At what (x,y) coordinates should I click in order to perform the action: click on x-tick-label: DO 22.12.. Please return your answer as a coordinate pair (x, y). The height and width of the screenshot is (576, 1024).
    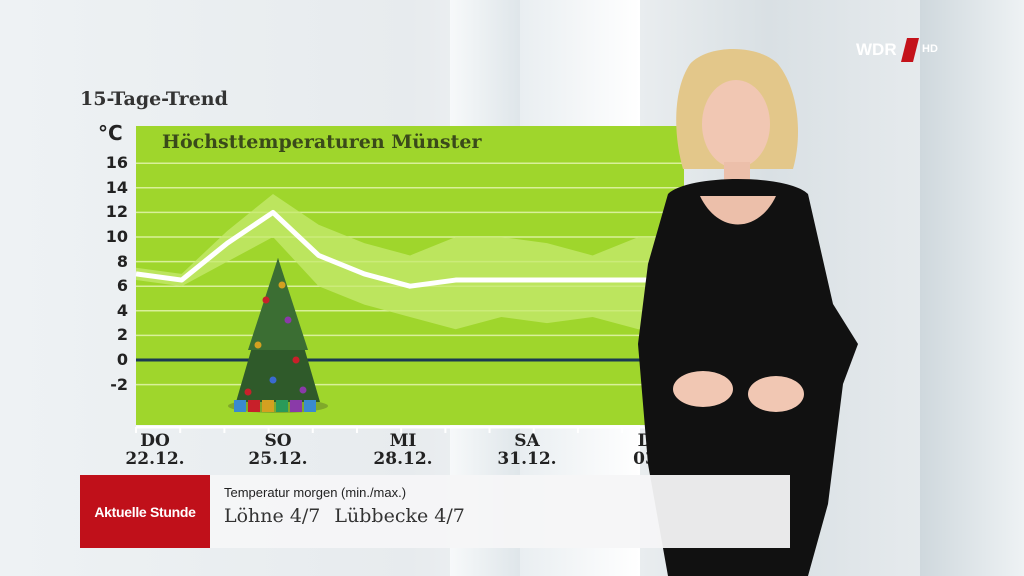
    Looking at the image, I should click on (155, 450).